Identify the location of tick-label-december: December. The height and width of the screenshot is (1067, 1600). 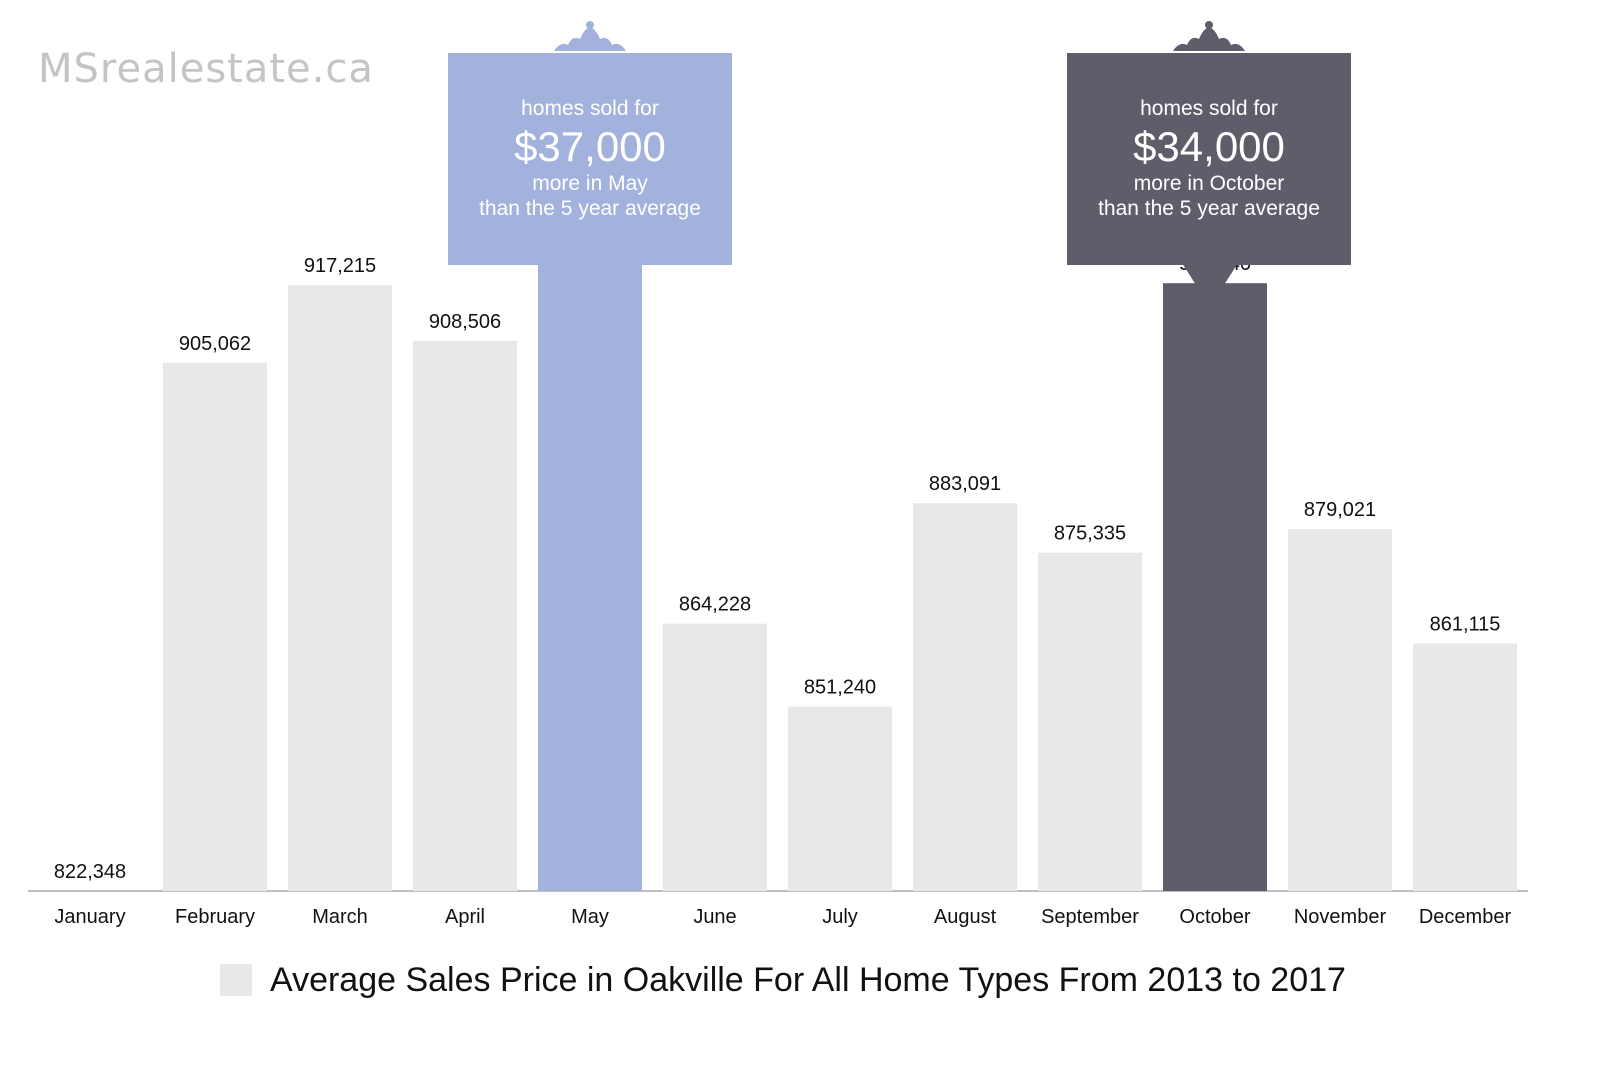
(1465, 917).